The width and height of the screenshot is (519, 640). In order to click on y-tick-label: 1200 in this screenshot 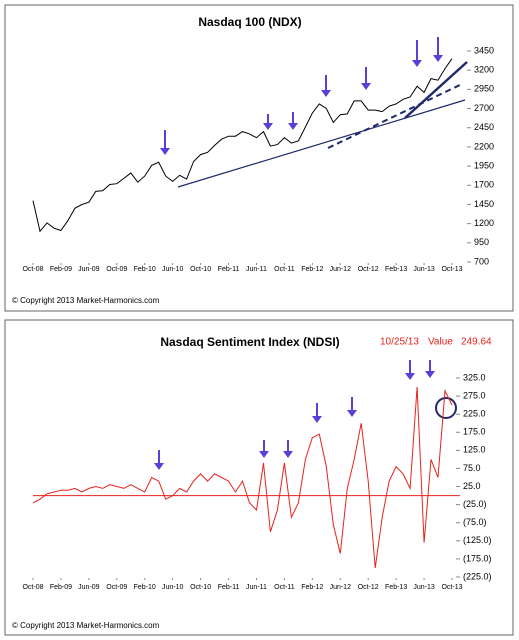, I will do `click(484, 223)`.